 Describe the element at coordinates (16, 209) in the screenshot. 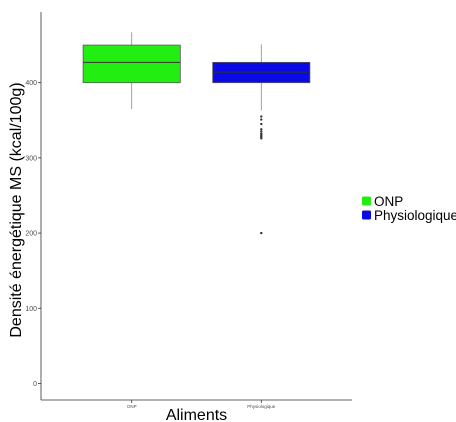

I see `y-axis-title: Densité énergétique MS (kcal/100g)` at that location.